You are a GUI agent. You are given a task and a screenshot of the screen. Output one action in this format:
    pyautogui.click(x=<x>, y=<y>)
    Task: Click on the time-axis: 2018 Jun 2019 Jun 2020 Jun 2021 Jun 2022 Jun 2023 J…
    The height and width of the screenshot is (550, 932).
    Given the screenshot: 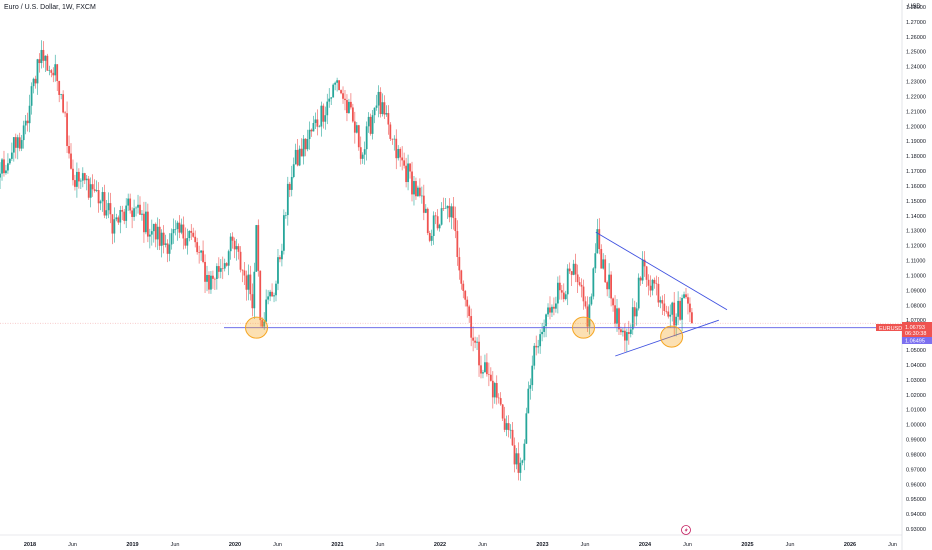 What is the action you would take?
    pyautogui.click(x=460, y=545)
    